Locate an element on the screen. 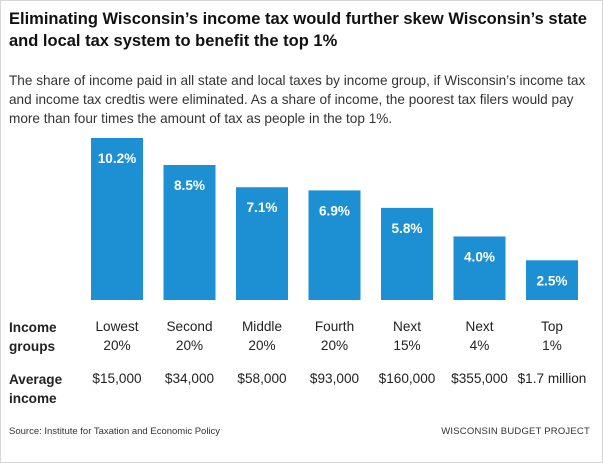 Image resolution: width=603 pixels, height=463 pixels. bar-value-label-1: 10.2% is located at coordinates (117, 158).